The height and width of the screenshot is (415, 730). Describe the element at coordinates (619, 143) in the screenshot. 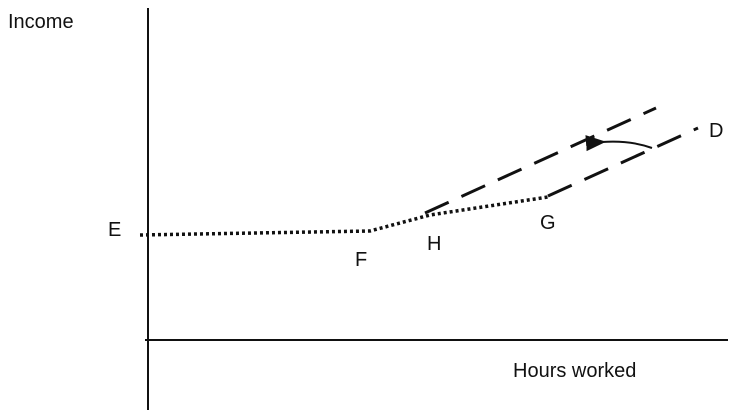

I see `shift-arrow` at that location.